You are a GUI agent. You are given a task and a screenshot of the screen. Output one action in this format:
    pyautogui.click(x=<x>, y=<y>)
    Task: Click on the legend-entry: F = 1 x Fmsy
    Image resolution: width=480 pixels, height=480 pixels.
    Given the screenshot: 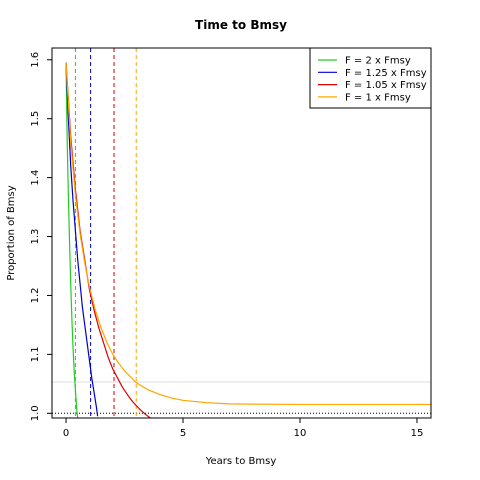 What is the action you would take?
    pyautogui.click(x=378, y=97)
    